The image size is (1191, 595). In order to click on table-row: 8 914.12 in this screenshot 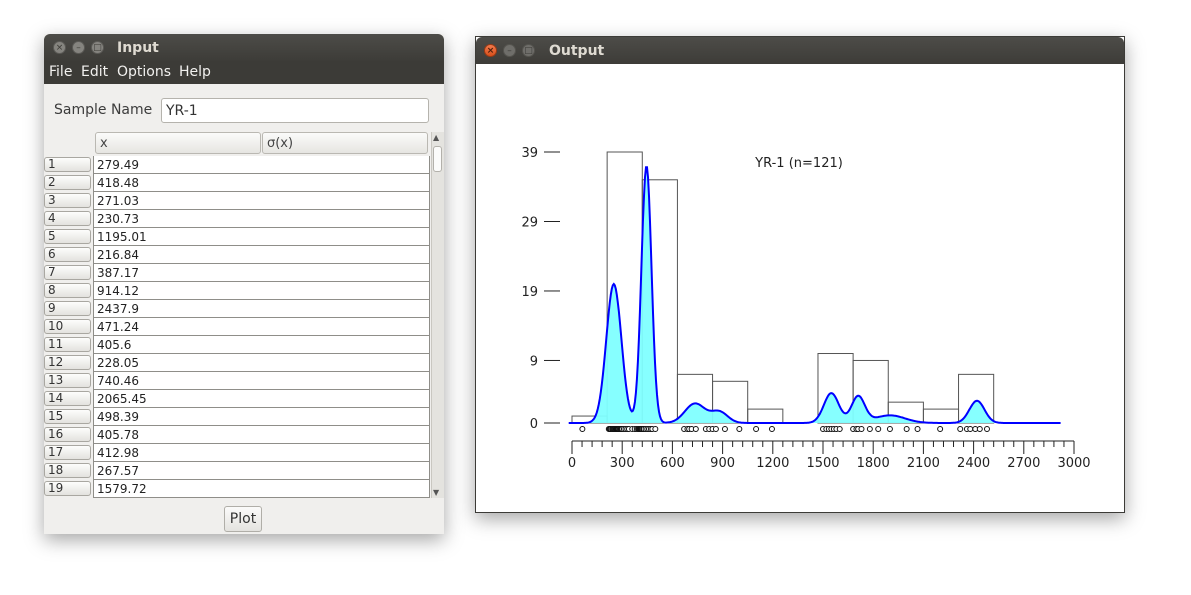, I will do `click(237, 291)`.